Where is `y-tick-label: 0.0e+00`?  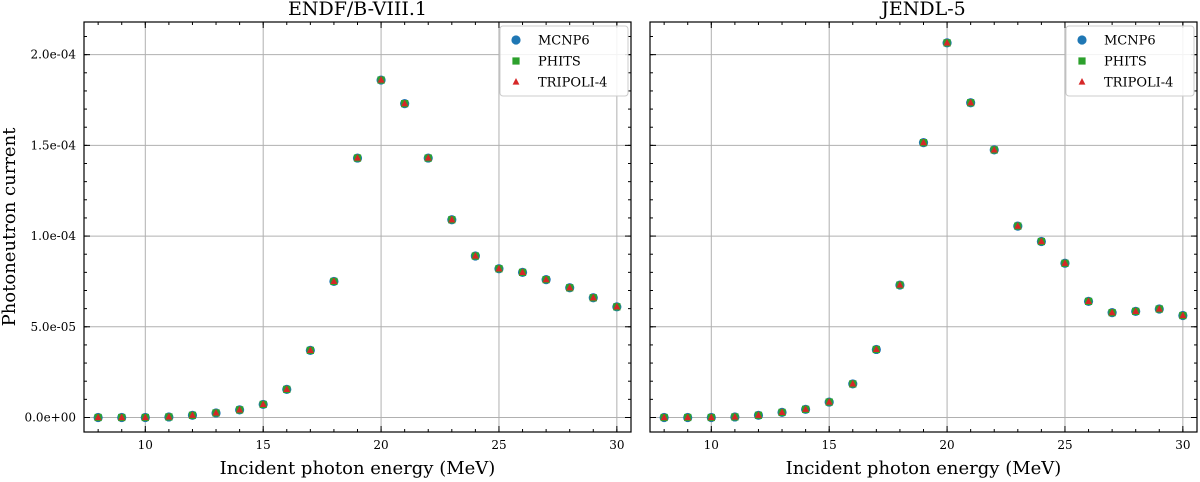
y-tick-label: 0.0e+00 is located at coordinates (50, 417).